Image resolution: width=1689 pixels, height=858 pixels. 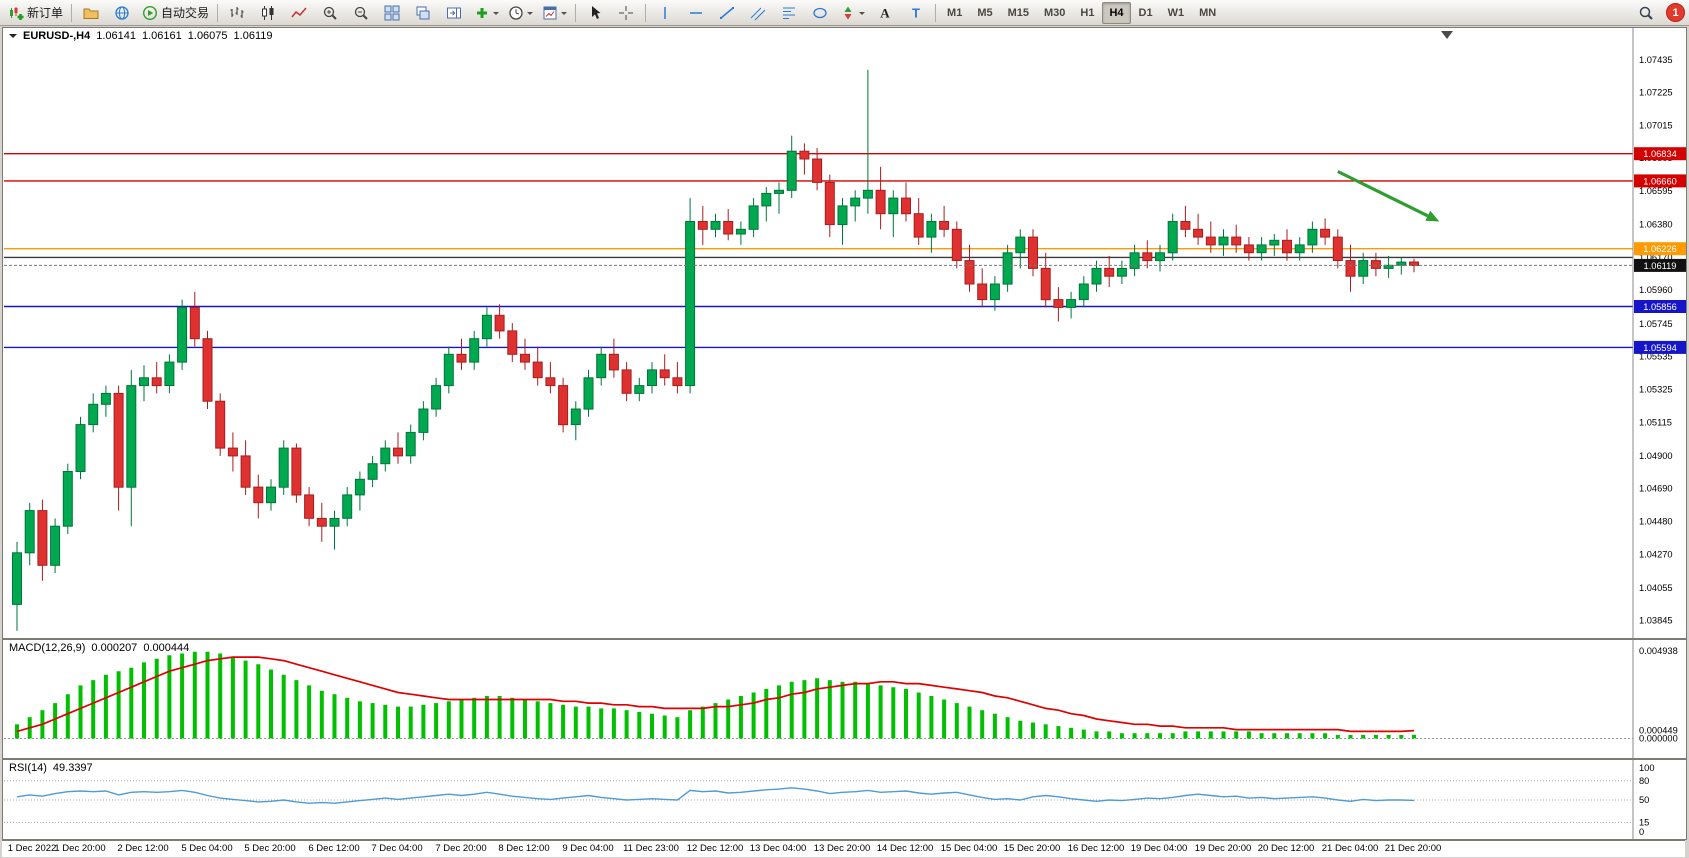 I want to click on periods-button, so click(x=520, y=13).